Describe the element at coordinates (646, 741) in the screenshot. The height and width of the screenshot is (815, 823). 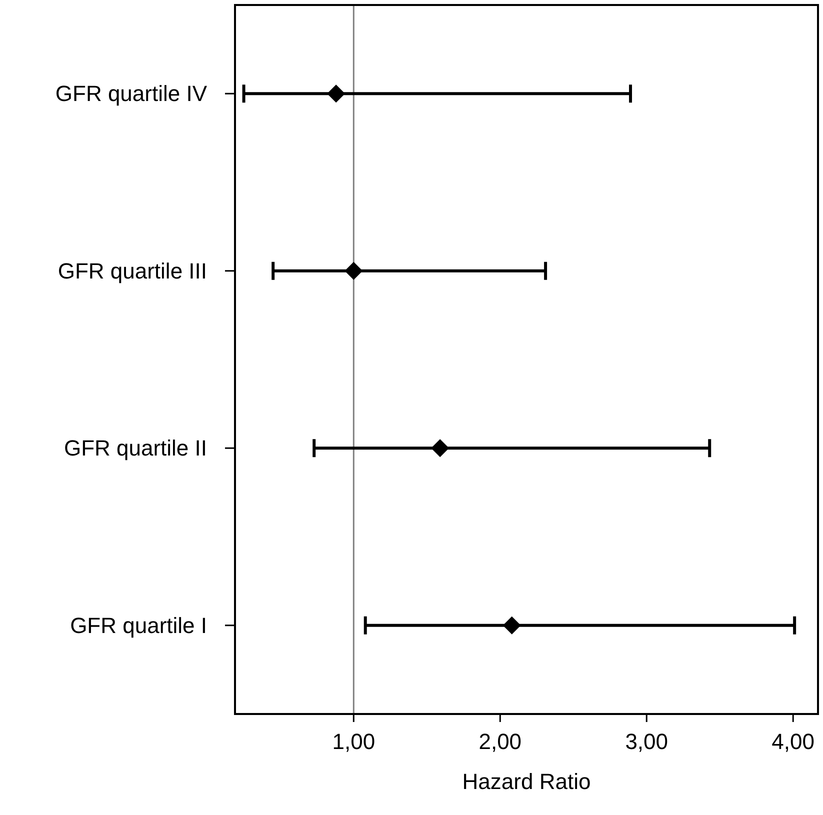
I see `x-tick-label: 3,00` at that location.